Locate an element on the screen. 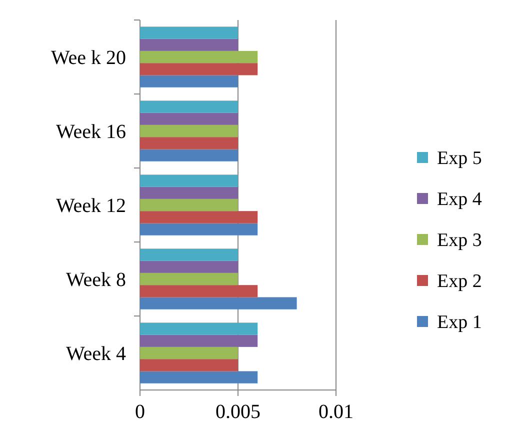 The height and width of the screenshot is (443, 508). legend-label: Exp 3 is located at coordinates (459, 240).